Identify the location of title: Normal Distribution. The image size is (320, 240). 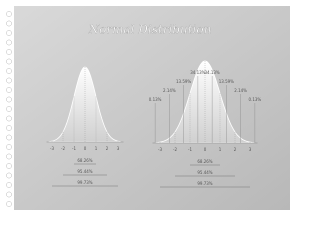
(150, 30).